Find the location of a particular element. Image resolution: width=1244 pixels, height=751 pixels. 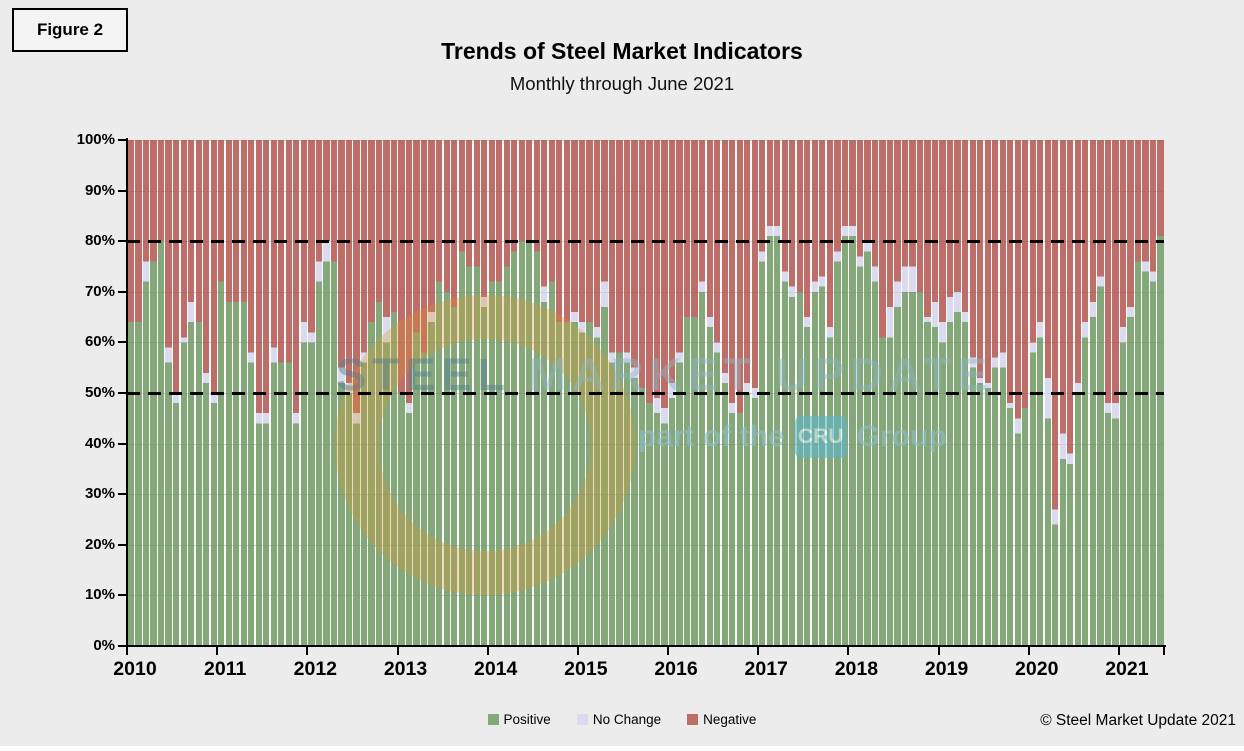

y-axis-label-100pct: 100% is located at coordinates (95, 139).